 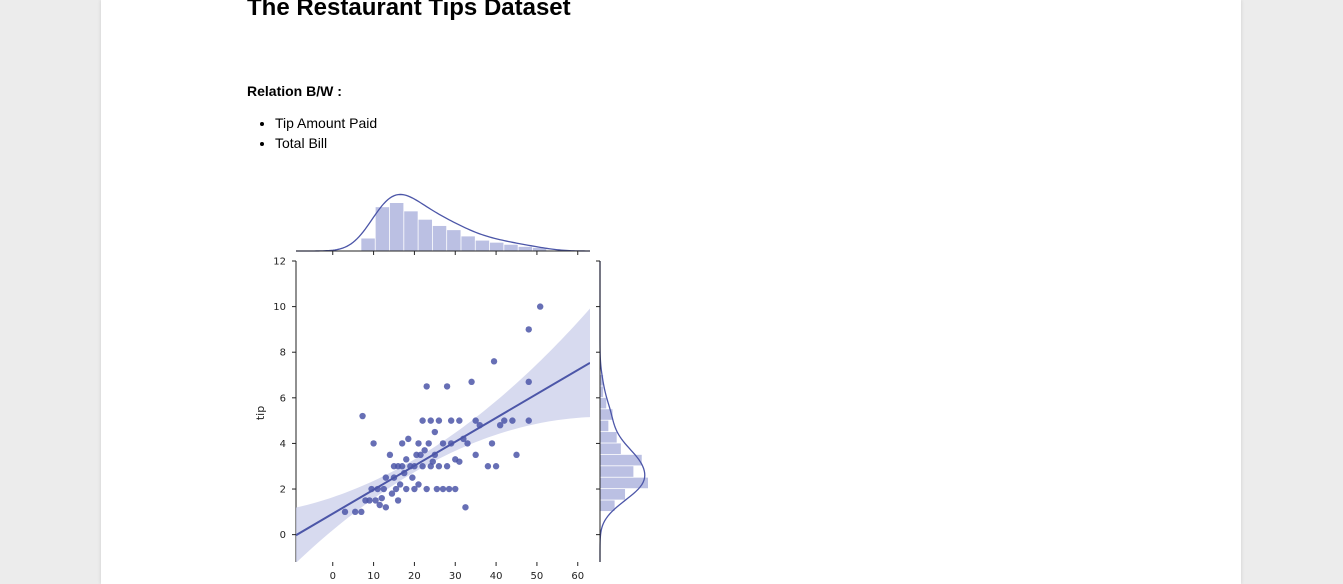 I want to click on x-tick: 30, so click(x=455, y=572).